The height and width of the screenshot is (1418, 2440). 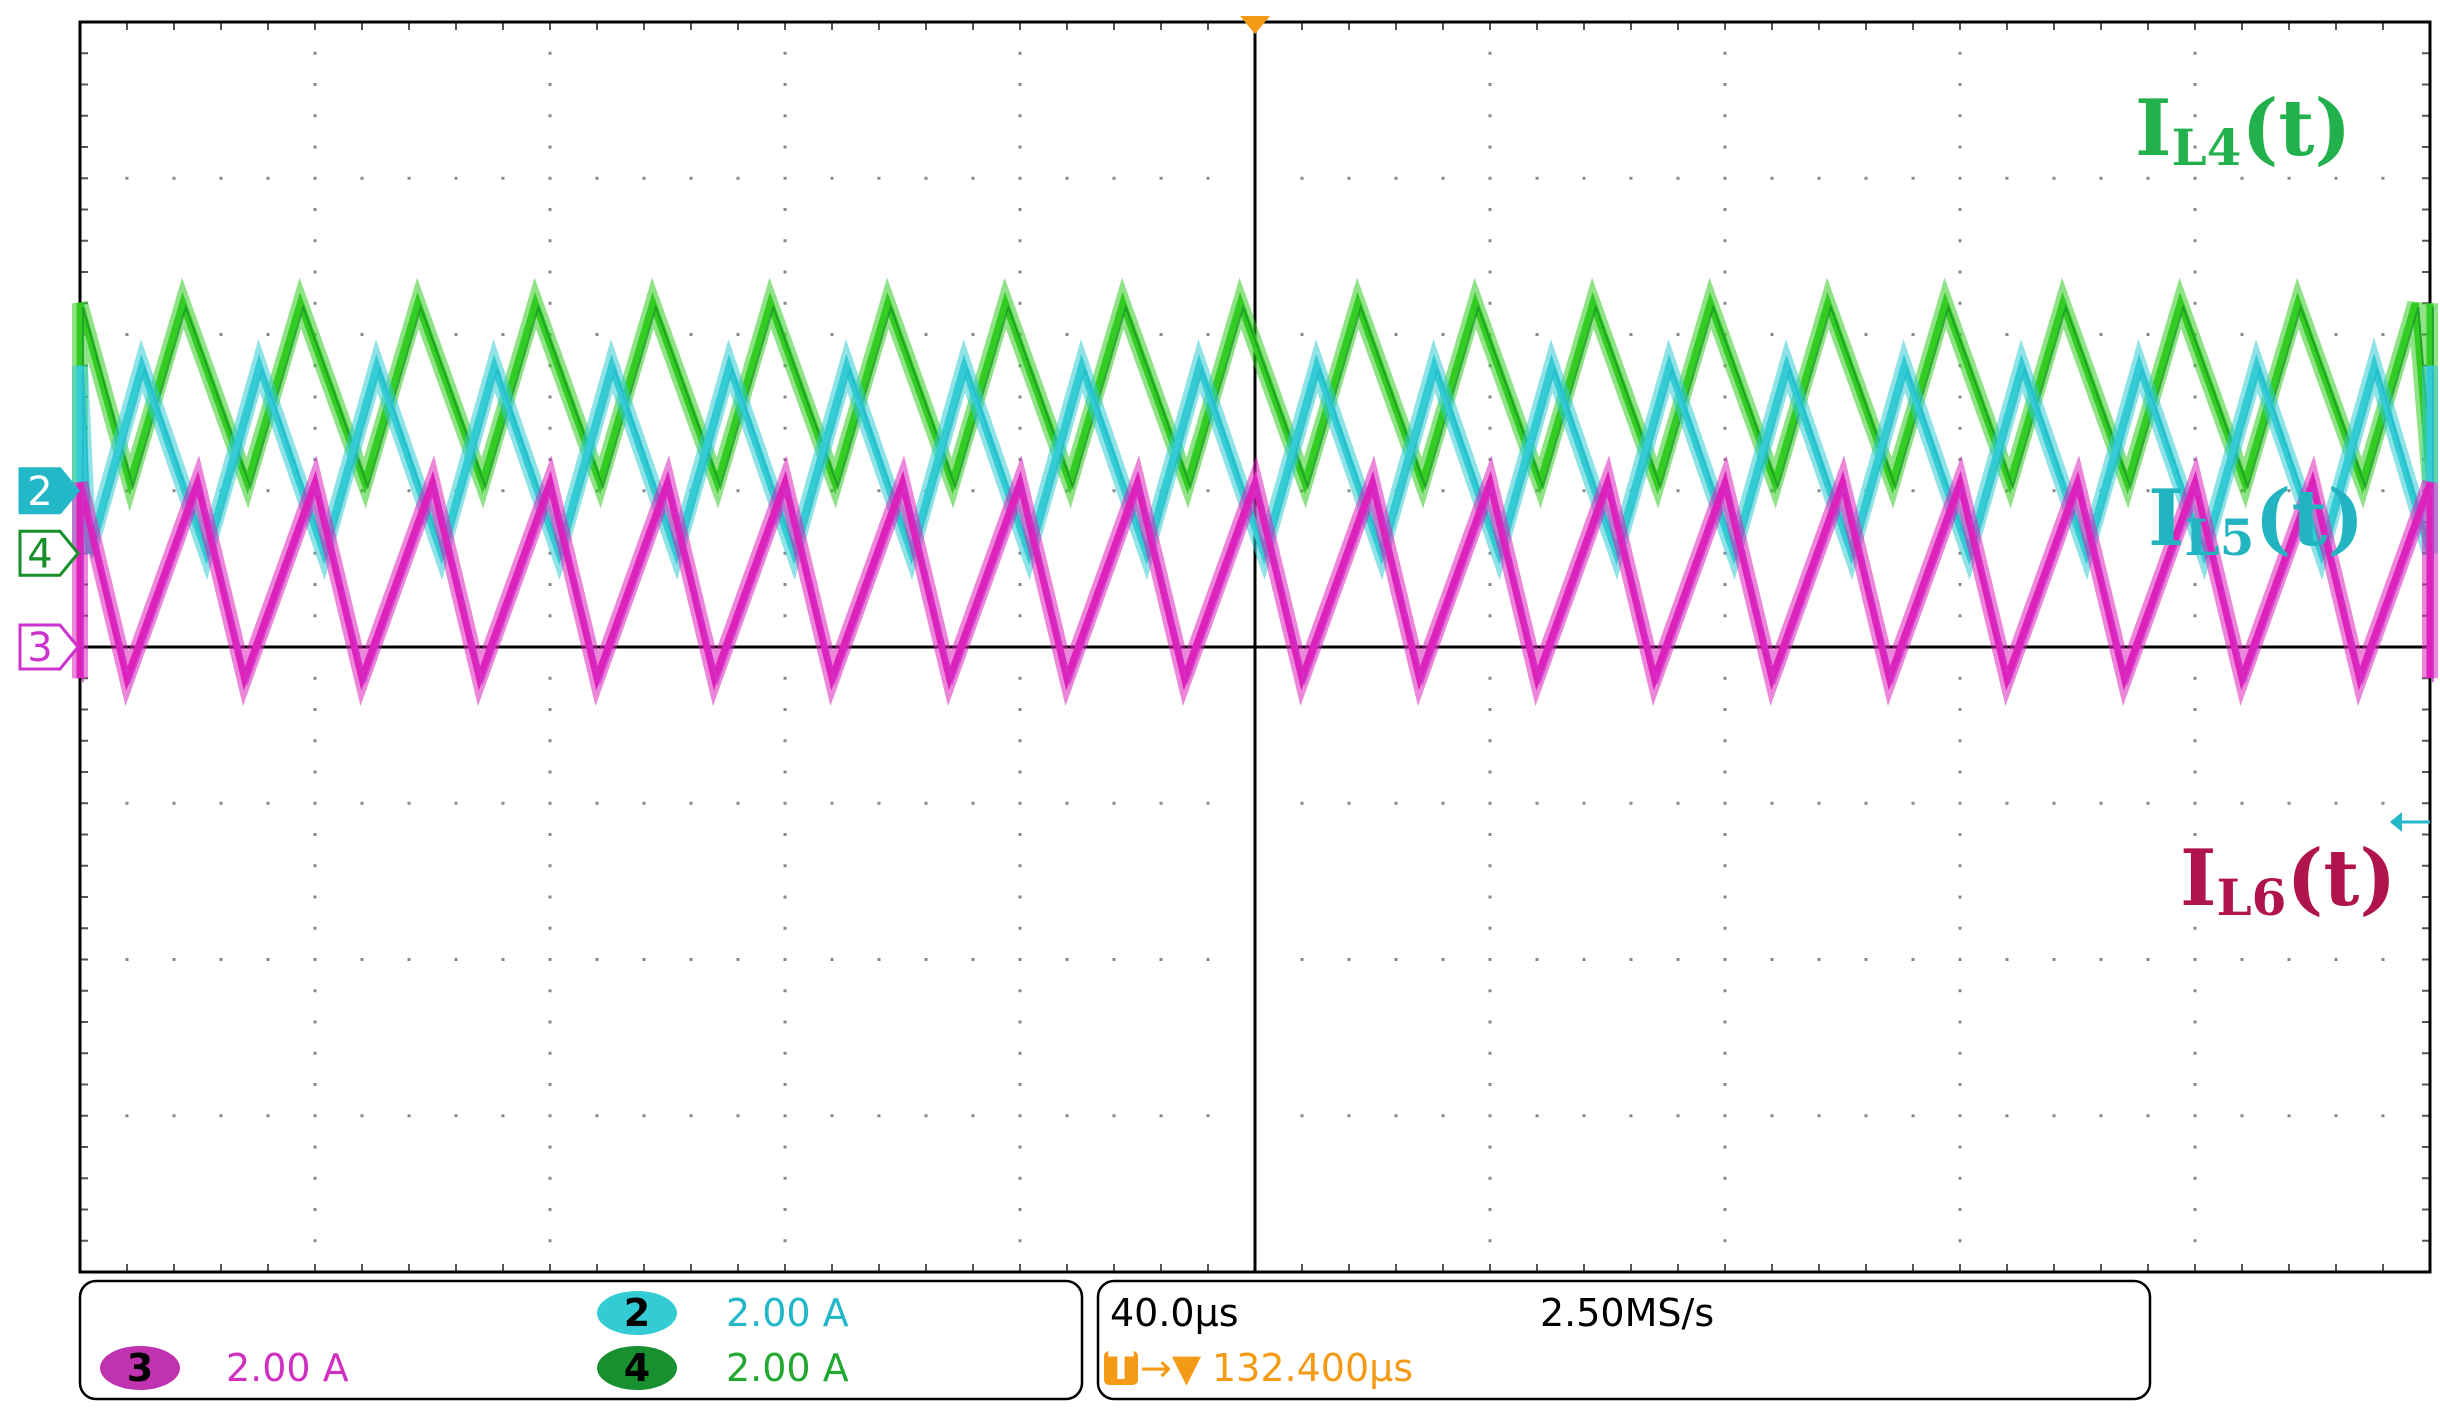 What do you see at coordinates (723, 1313) in the screenshot?
I see `ch2-scale-readout: 2 2.00 A` at bounding box center [723, 1313].